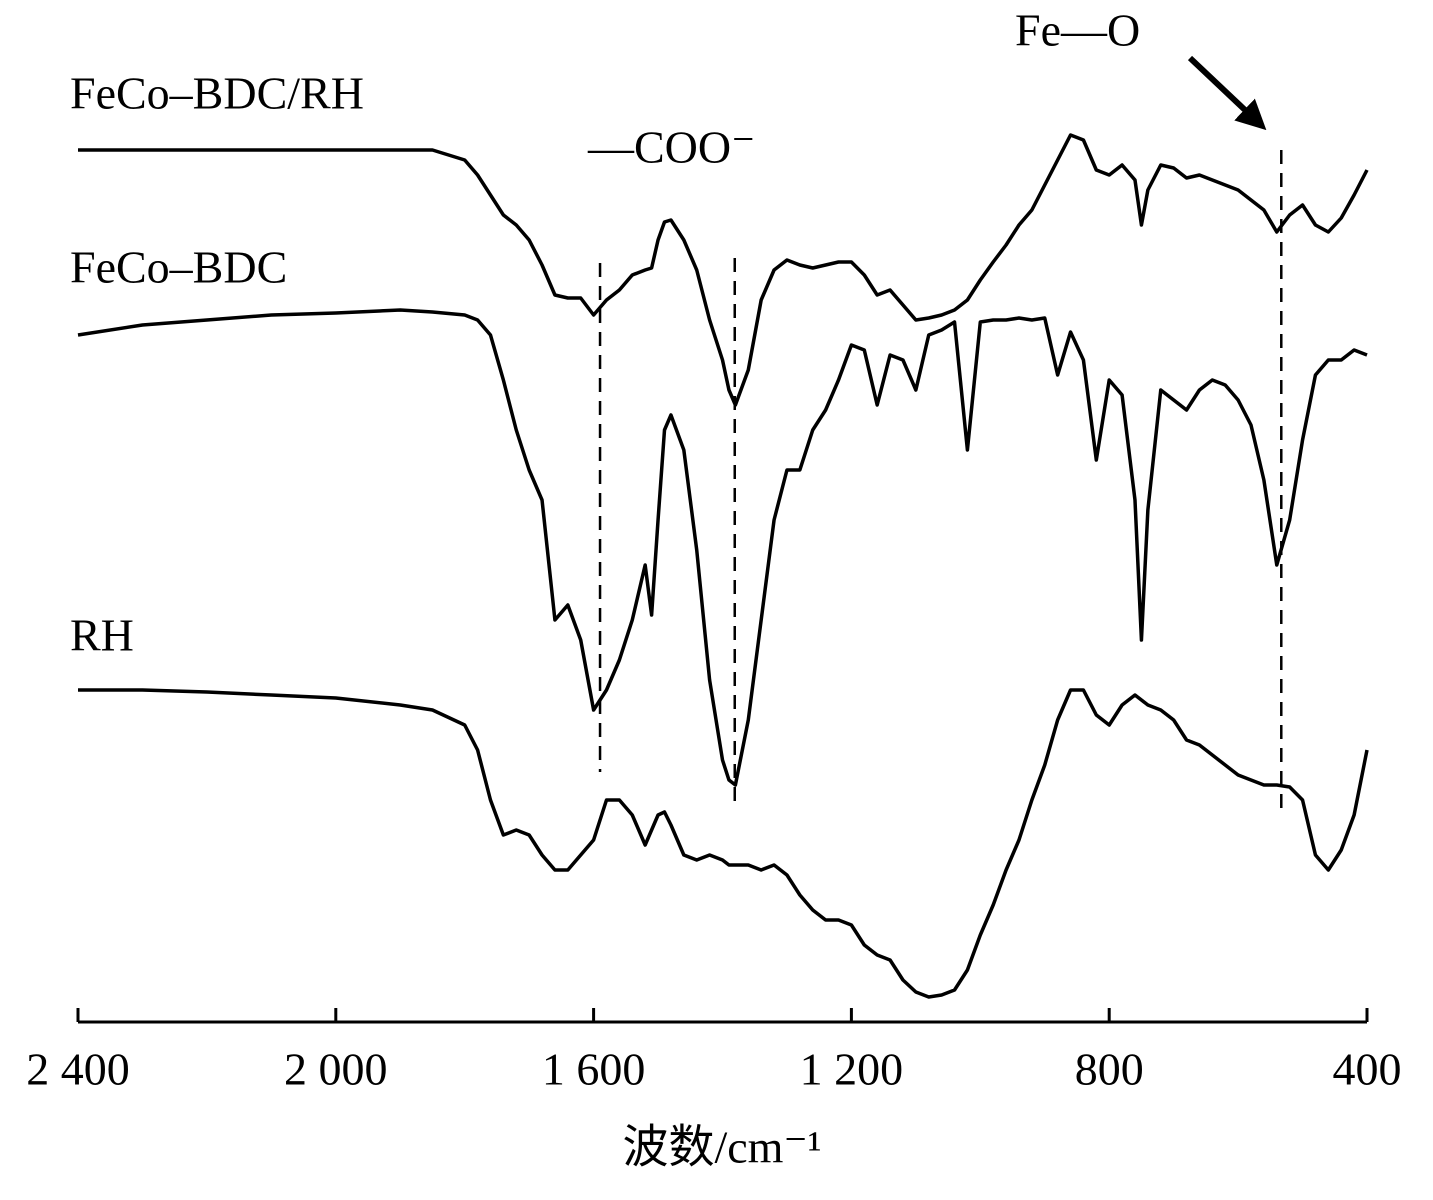  Describe the element at coordinates (852, 1069) in the screenshot. I see `x-tick-label: 1 200` at that location.